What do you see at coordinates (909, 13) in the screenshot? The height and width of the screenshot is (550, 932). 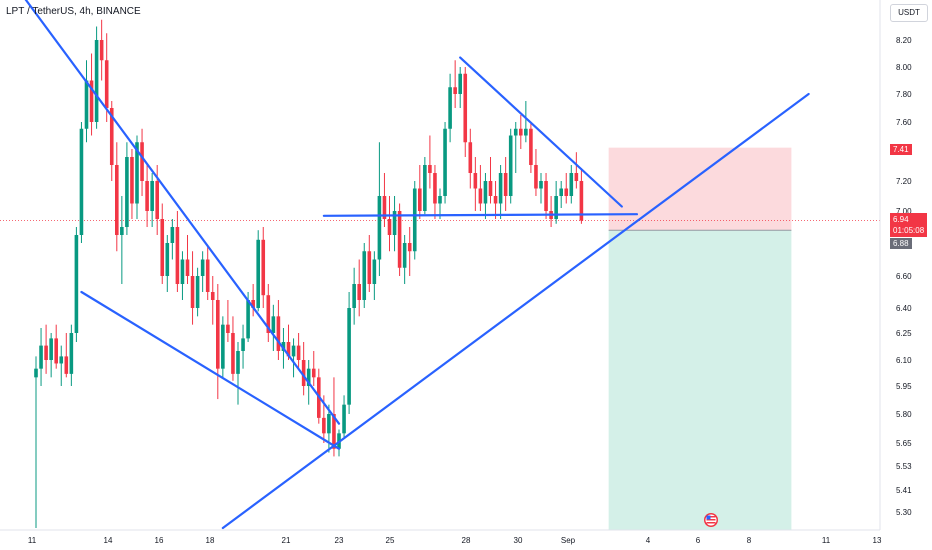 I see `currency-button: USDT` at bounding box center [909, 13].